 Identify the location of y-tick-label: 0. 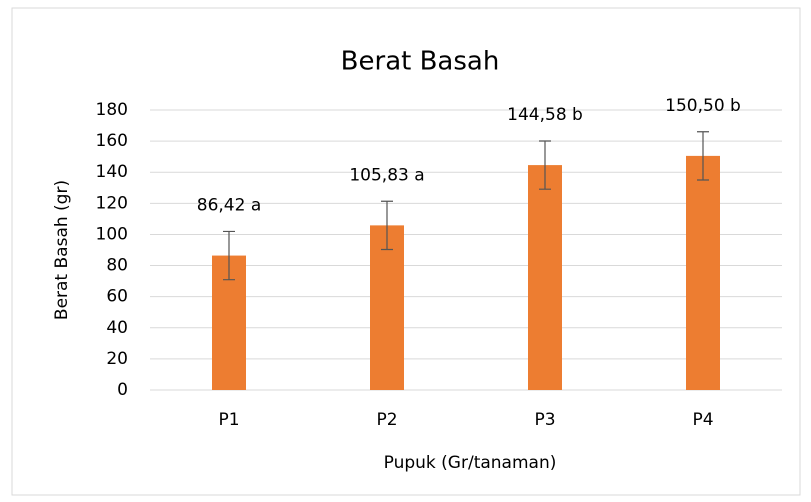
(122, 390).